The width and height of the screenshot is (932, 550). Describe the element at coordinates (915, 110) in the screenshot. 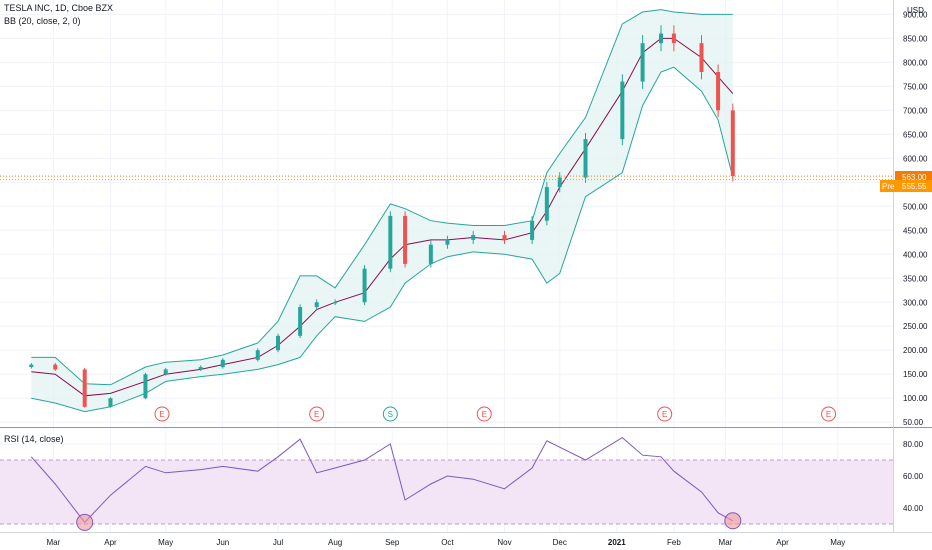

I see `price-tick-label: 700.00` at that location.